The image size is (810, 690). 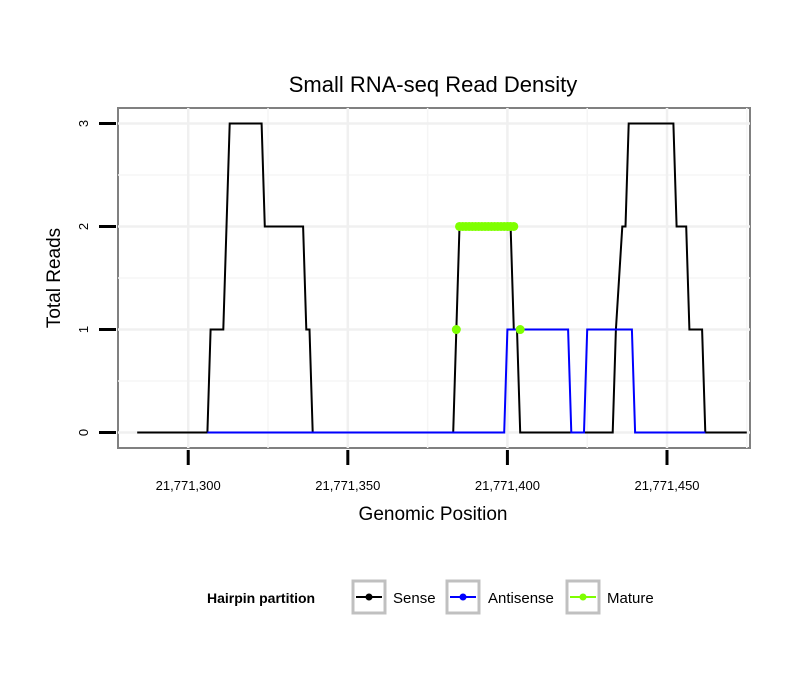 I want to click on y-tick-label: 1, so click(x=83, y=329).